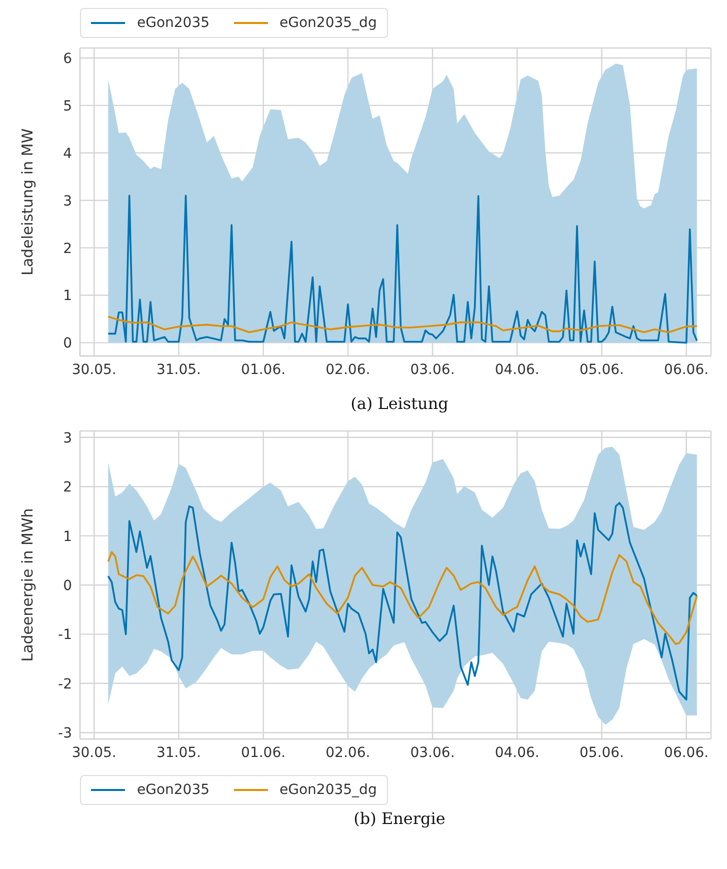 The width and height of the screenshot is (727, 869). Describe the element at coordinates (27, 585) in the screenshot. I see `y-axis-title: Ladeenergie in MWh` at that location.